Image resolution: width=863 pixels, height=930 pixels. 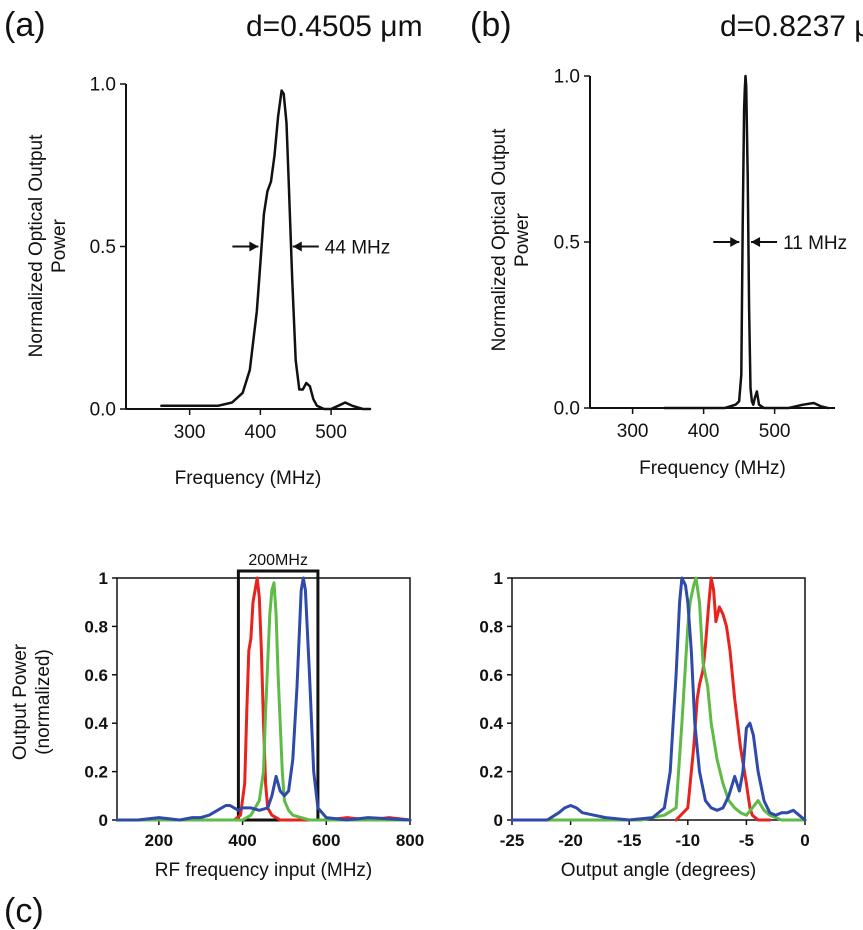 What do you see at coordinates (629, 840) in the screenshot?
I see `x-tick-label: -15` at bounding box center [629, 840].